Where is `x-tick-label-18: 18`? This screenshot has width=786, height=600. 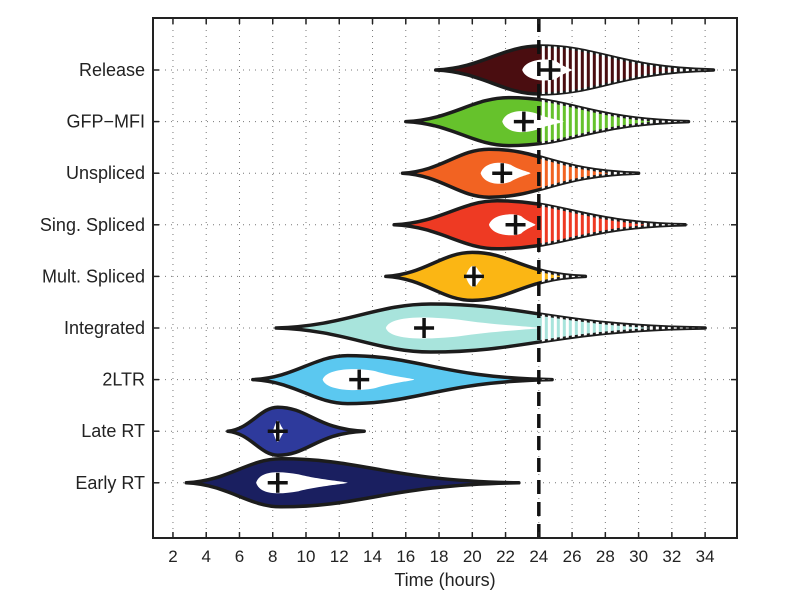
x-tick-label-18: 18 is located at coordinates (439, 556).